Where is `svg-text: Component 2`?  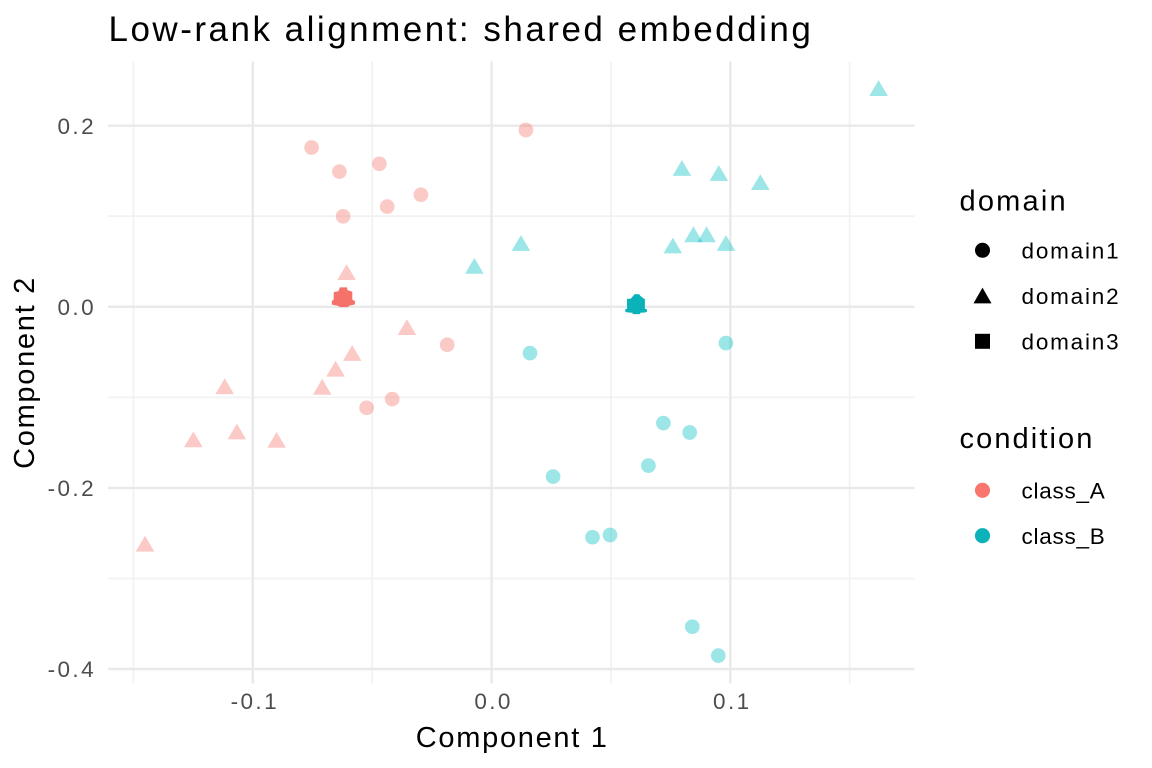 svg-text: Component 2 is located at coordinates (25, 372).